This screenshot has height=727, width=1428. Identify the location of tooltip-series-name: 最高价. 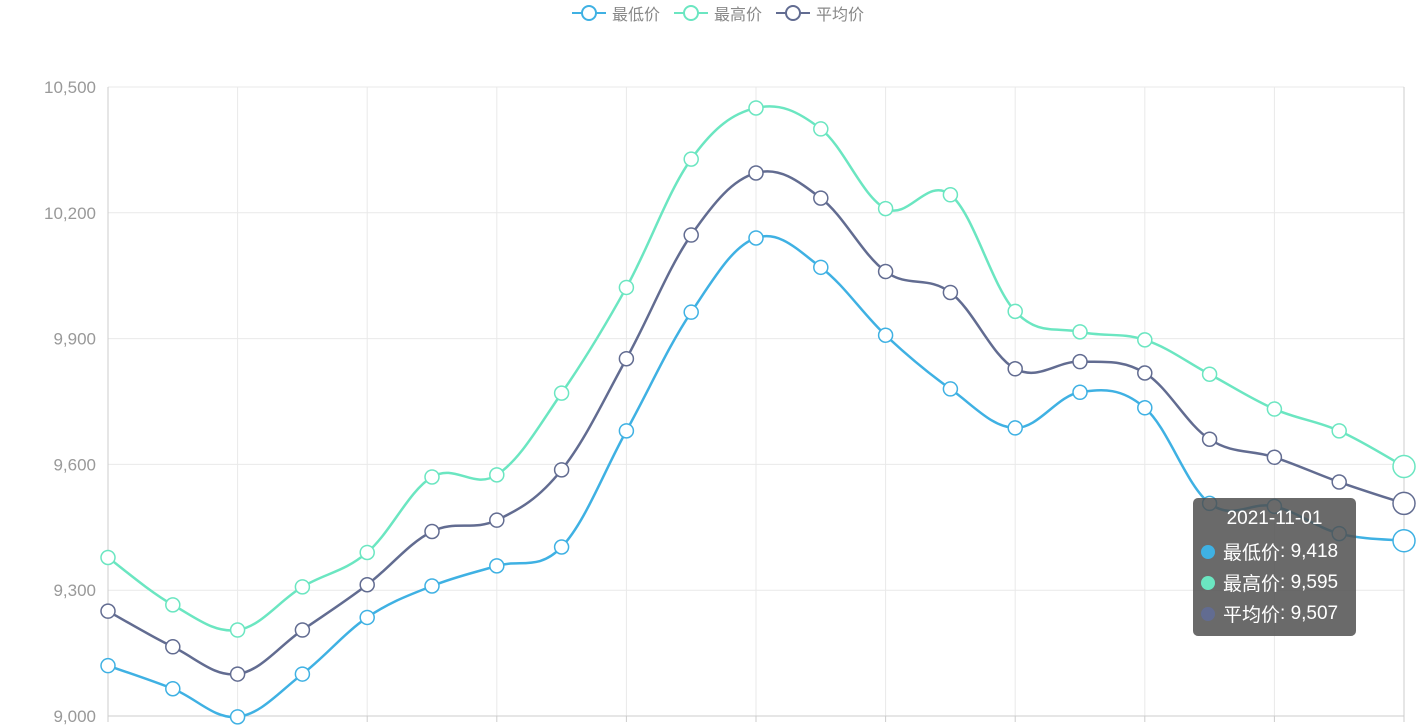
(1252, 584).